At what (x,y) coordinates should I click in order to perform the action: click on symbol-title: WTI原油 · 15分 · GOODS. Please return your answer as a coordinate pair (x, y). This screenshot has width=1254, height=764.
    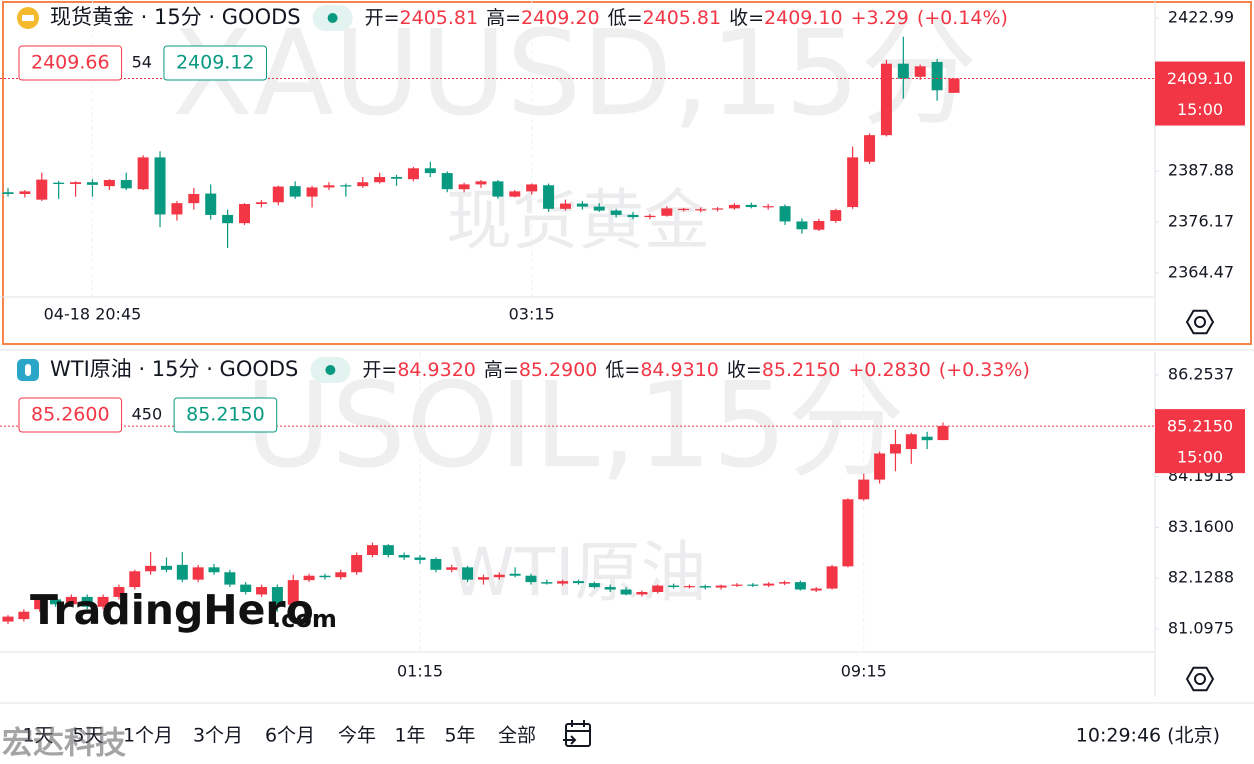
    Looking at the image, I should click on (174, 369).